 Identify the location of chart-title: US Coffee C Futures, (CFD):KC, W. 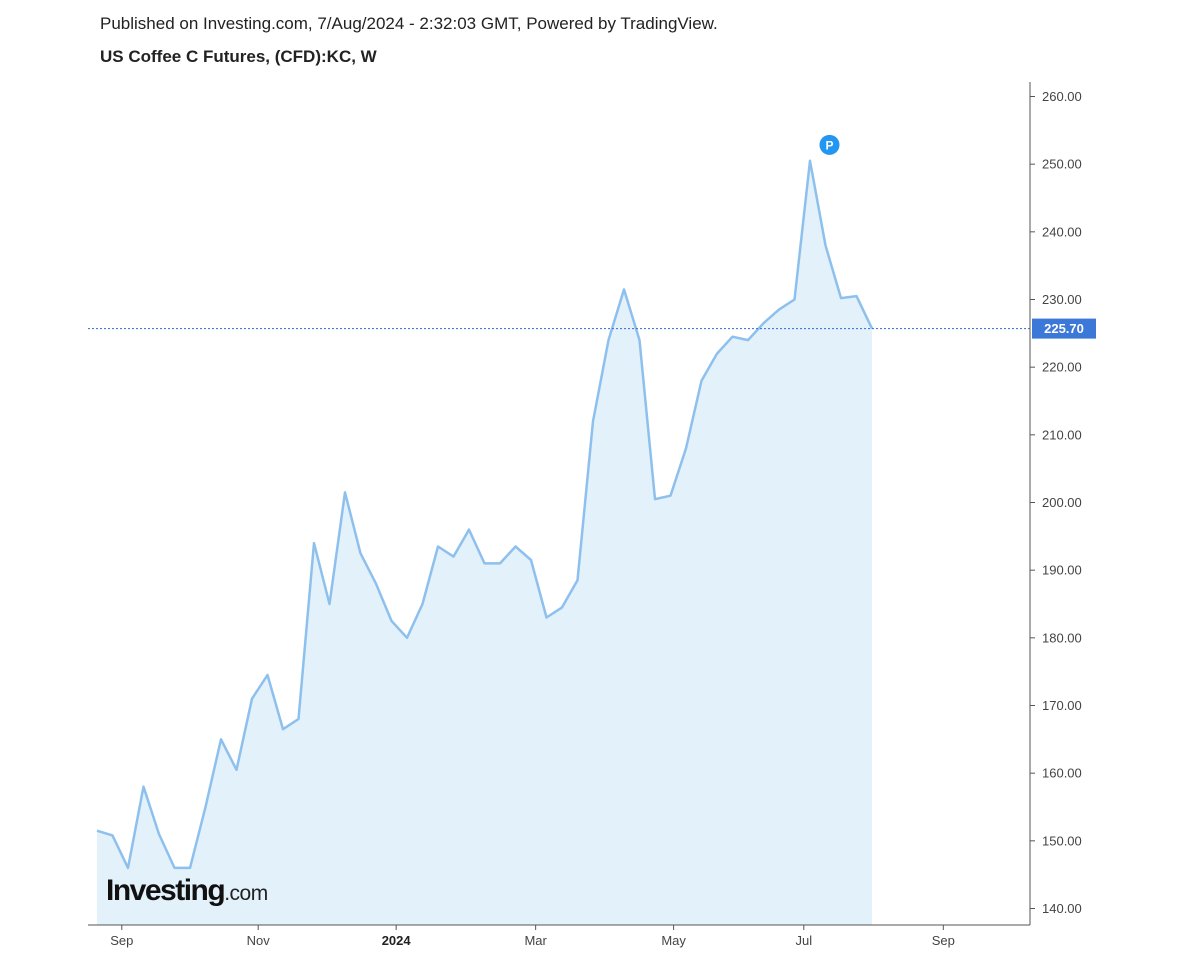
(238, 56).